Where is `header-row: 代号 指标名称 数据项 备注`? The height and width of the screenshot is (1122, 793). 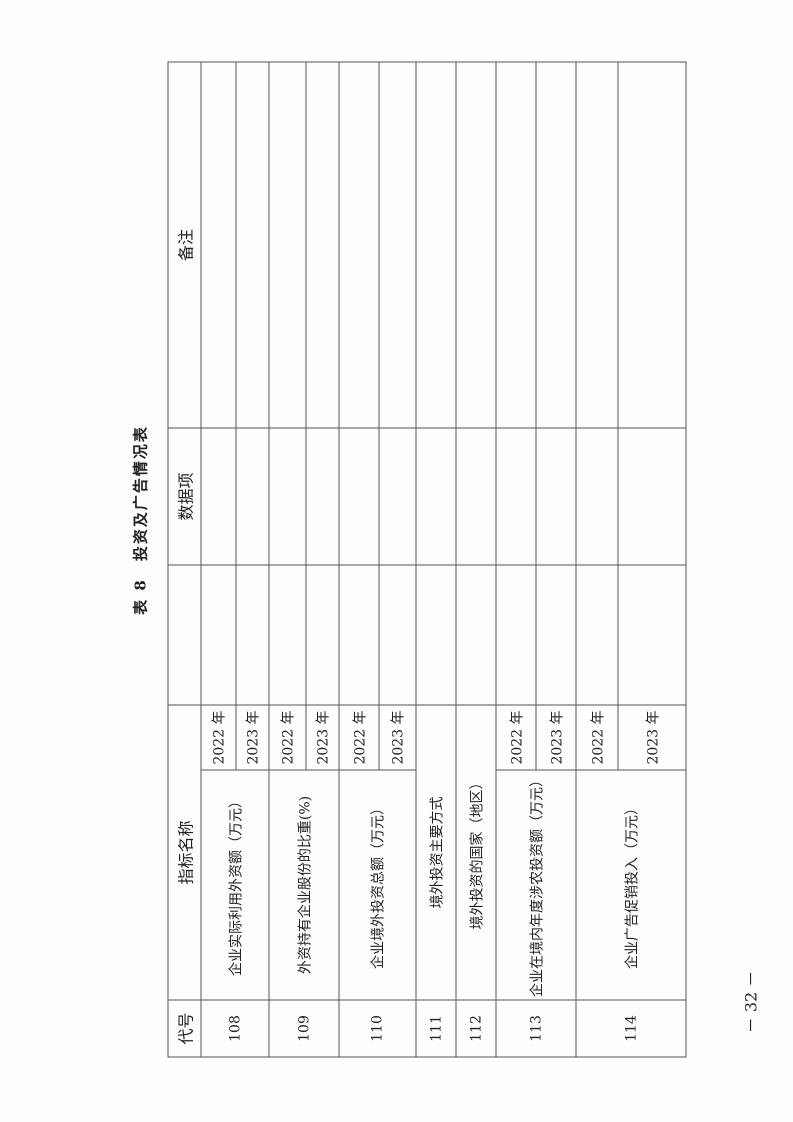 header-row: 代号 指标名称 数据项 备注 is located at coordinates (184, 559).